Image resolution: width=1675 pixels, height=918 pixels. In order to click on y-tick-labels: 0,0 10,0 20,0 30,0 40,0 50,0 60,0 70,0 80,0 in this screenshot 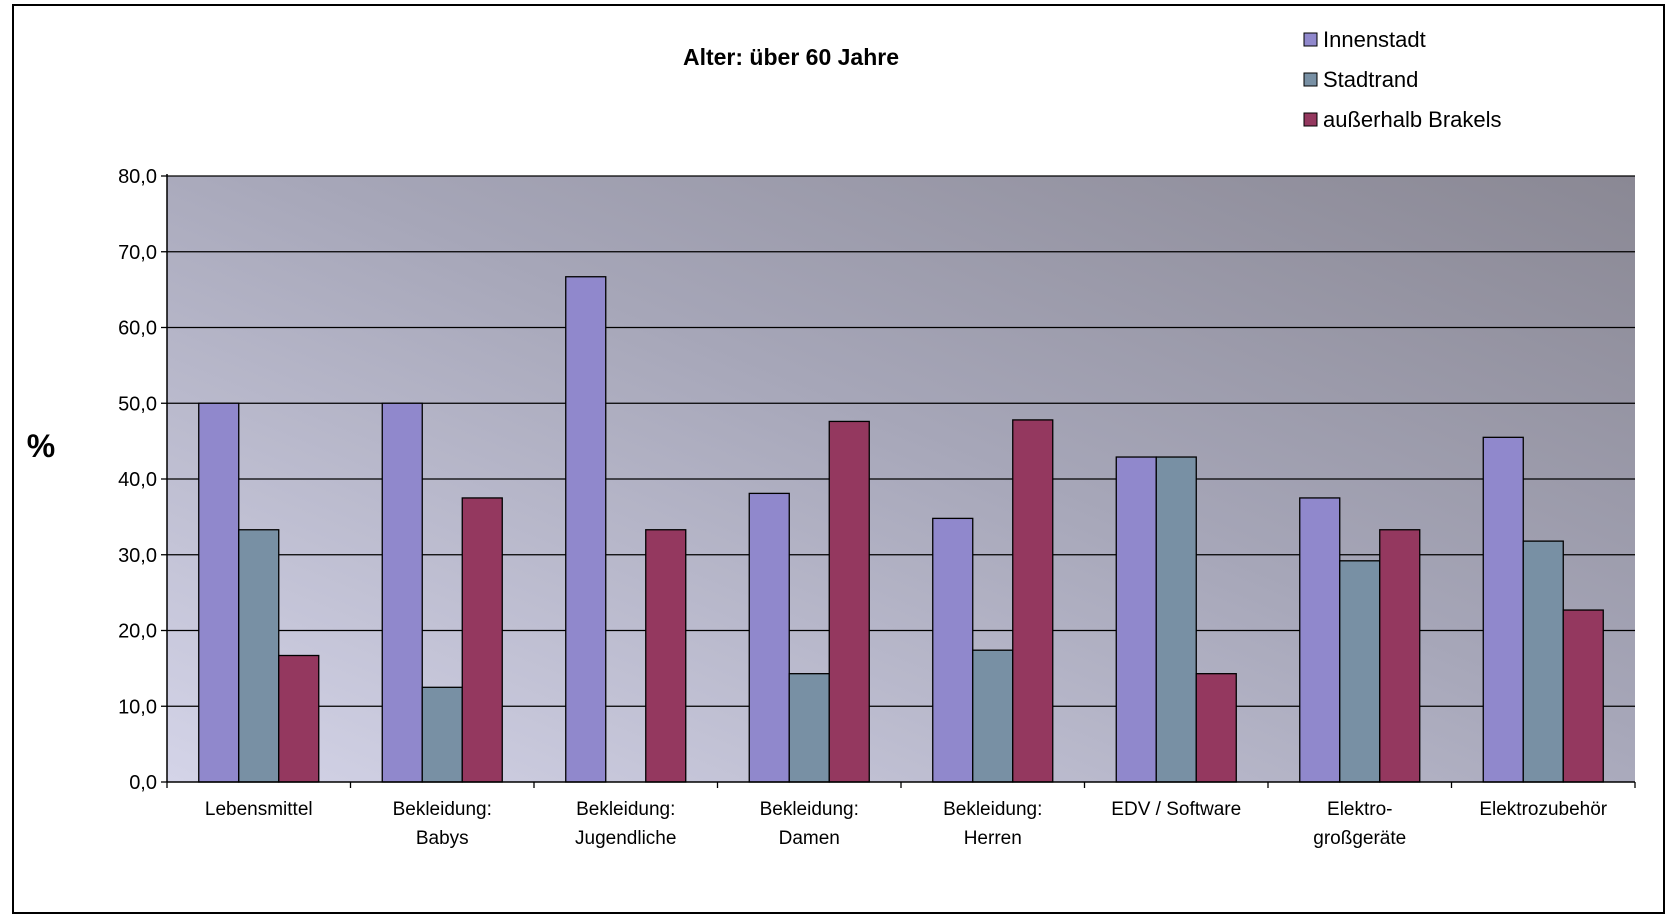, I will do `click(137, 480)`.